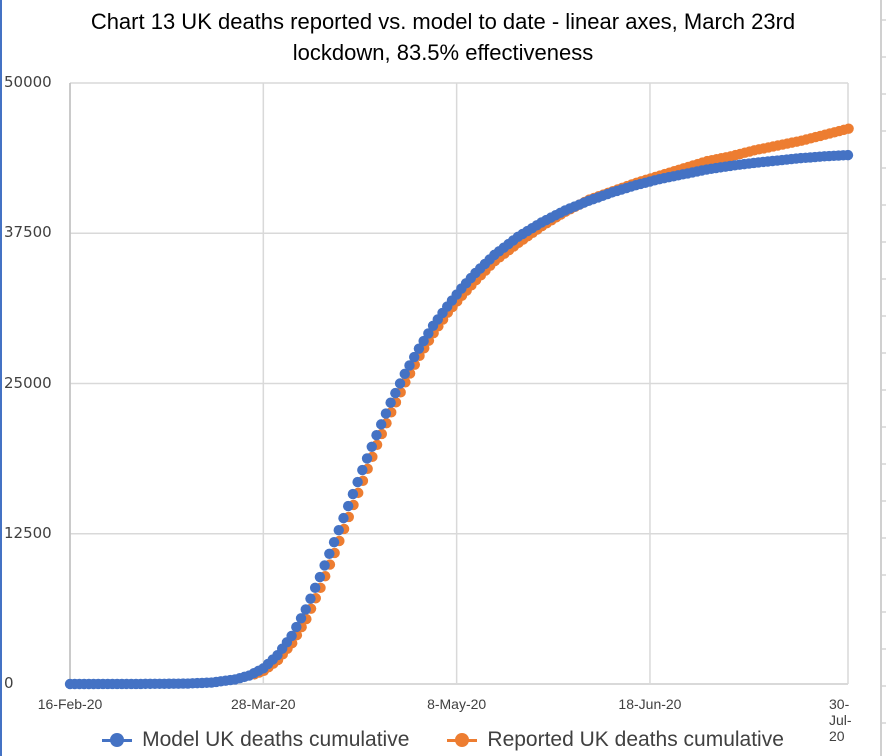 The width and height of the screenshot is (886, 756). What do you see at coordinates (443, 52) in the screenshot?
I see `chart-title-line-2: lockdown, 83.5% effectiveness` at bounding box center [443, 52].